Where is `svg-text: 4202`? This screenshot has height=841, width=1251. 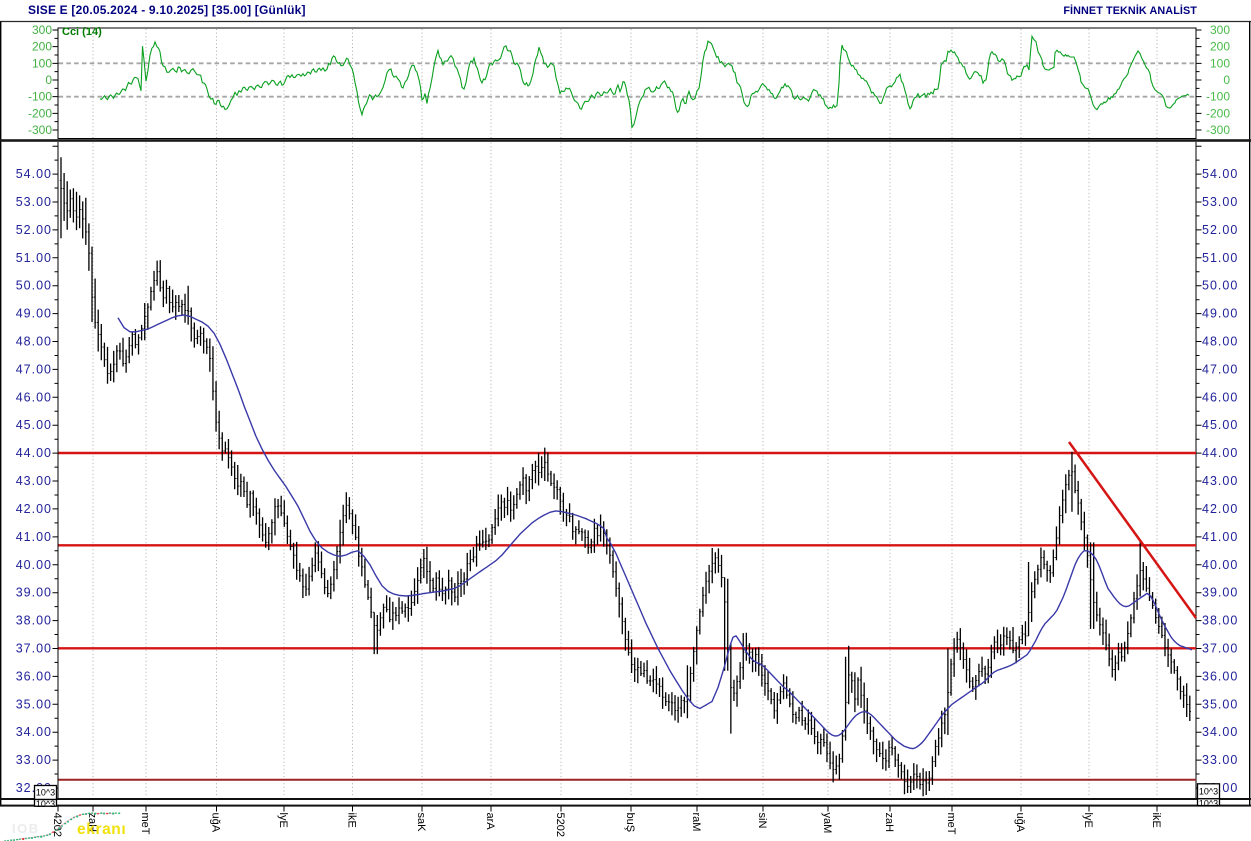 svg-text: 4202 is located at coordinates (57, 825).